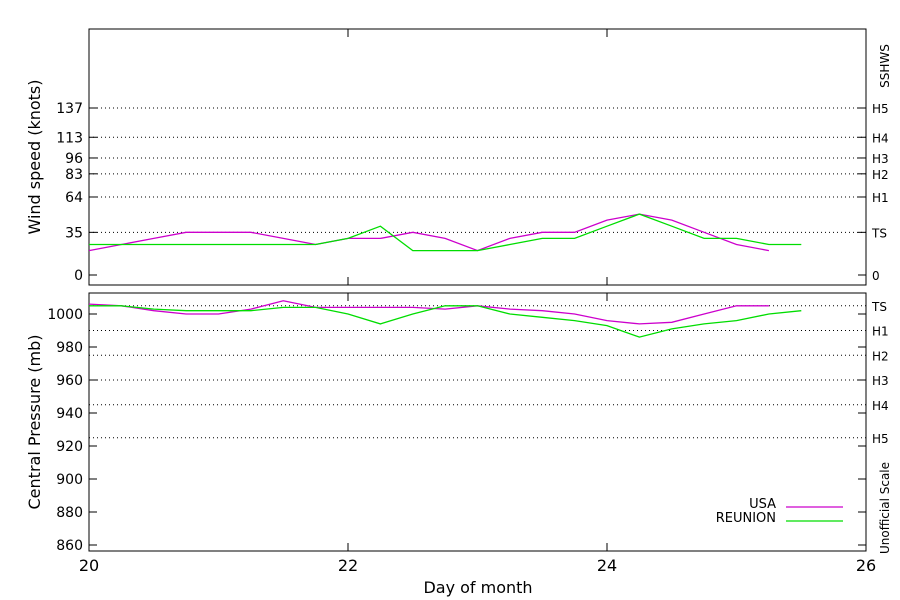  What do you see at coordinates (880, 406) in the screenshot?
I see `pressure-right-label: H4` at bounding box center [880, 406].